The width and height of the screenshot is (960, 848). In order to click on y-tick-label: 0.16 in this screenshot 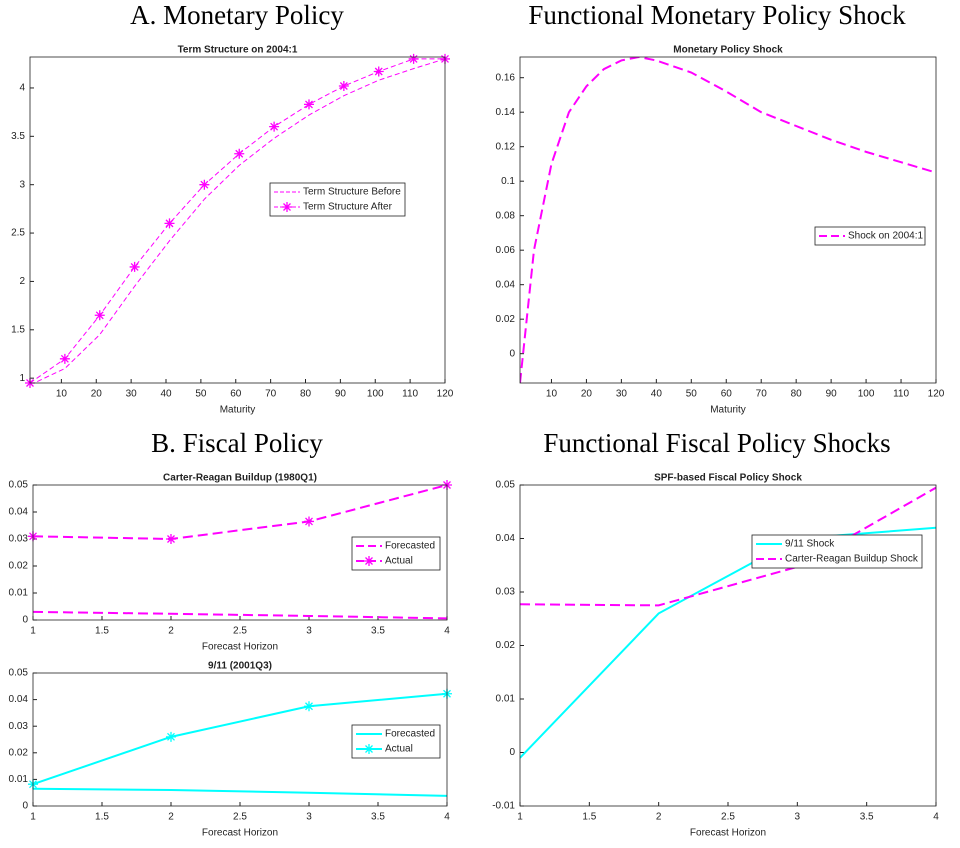, I will do `click(506, 77)`.